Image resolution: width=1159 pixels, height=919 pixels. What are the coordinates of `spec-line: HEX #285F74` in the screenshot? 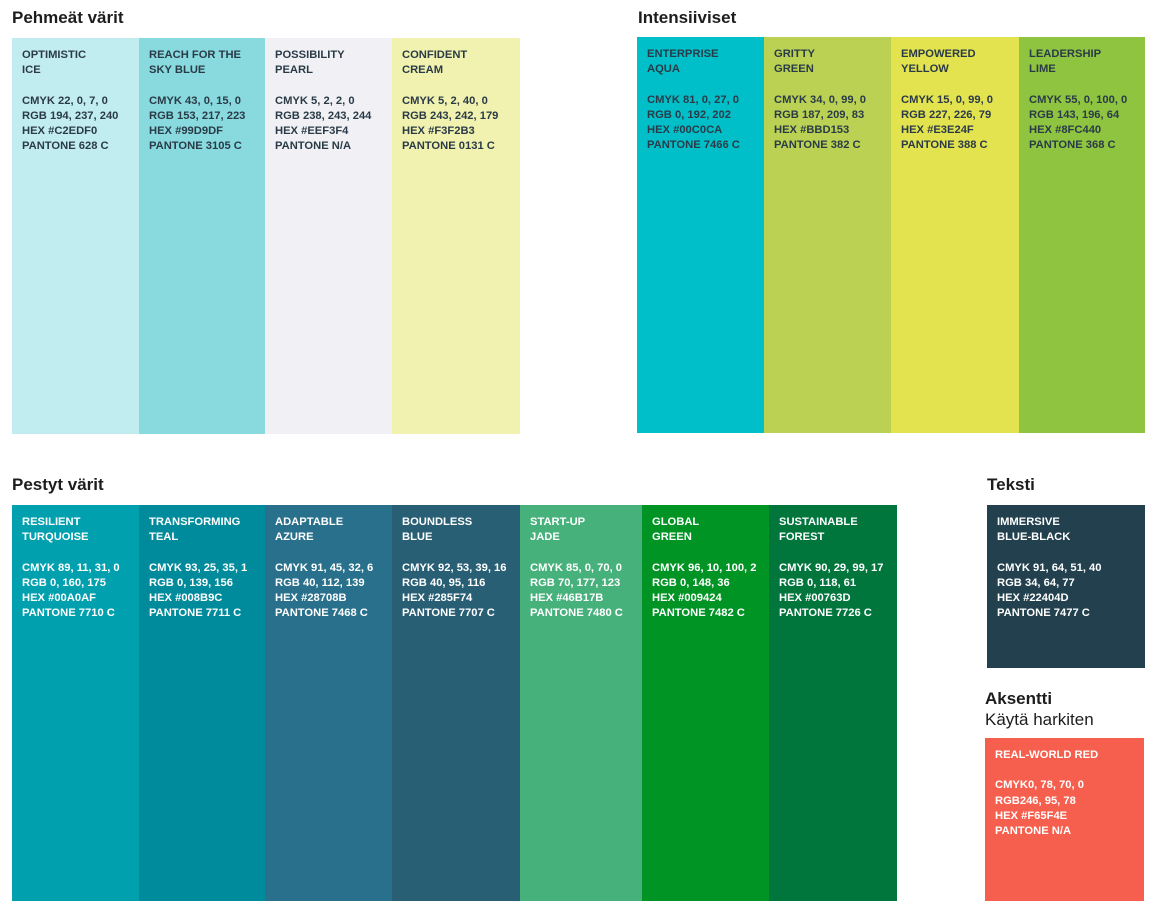 It's located at (437, 598).